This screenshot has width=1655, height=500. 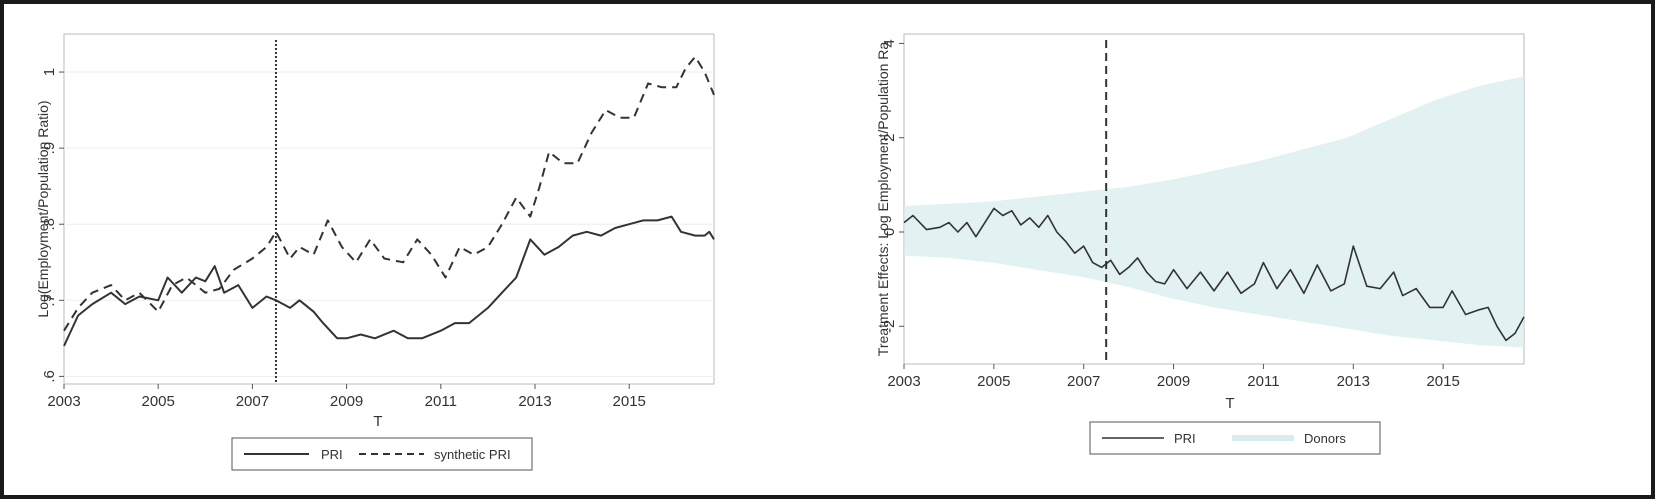 I want to click on right-legend-label-donors: Donors, so click(x=1325, y=438).